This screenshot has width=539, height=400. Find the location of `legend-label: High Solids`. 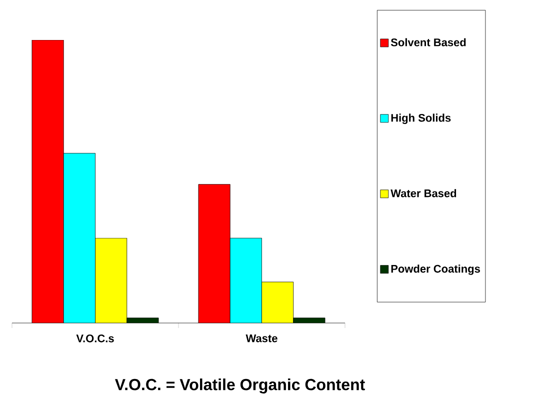

legend-label: High Solids is located at coordinates (421, 119).